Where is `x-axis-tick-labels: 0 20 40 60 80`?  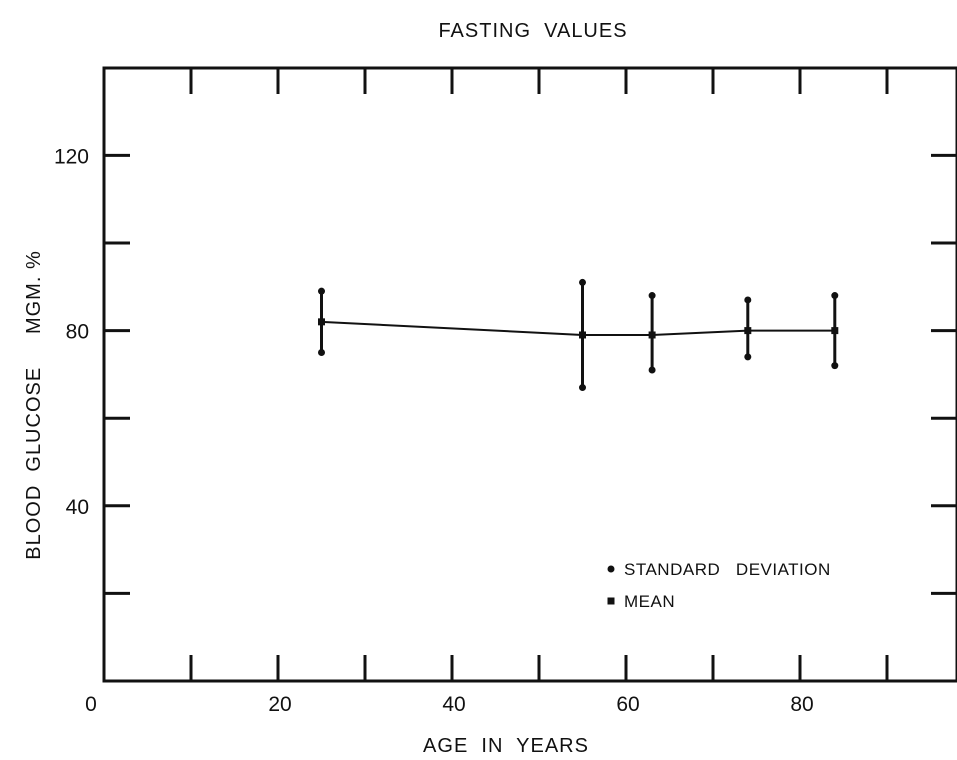 x-axis-tick-labels: 0 20 40 60 80 is located at coordinates (449, 704).